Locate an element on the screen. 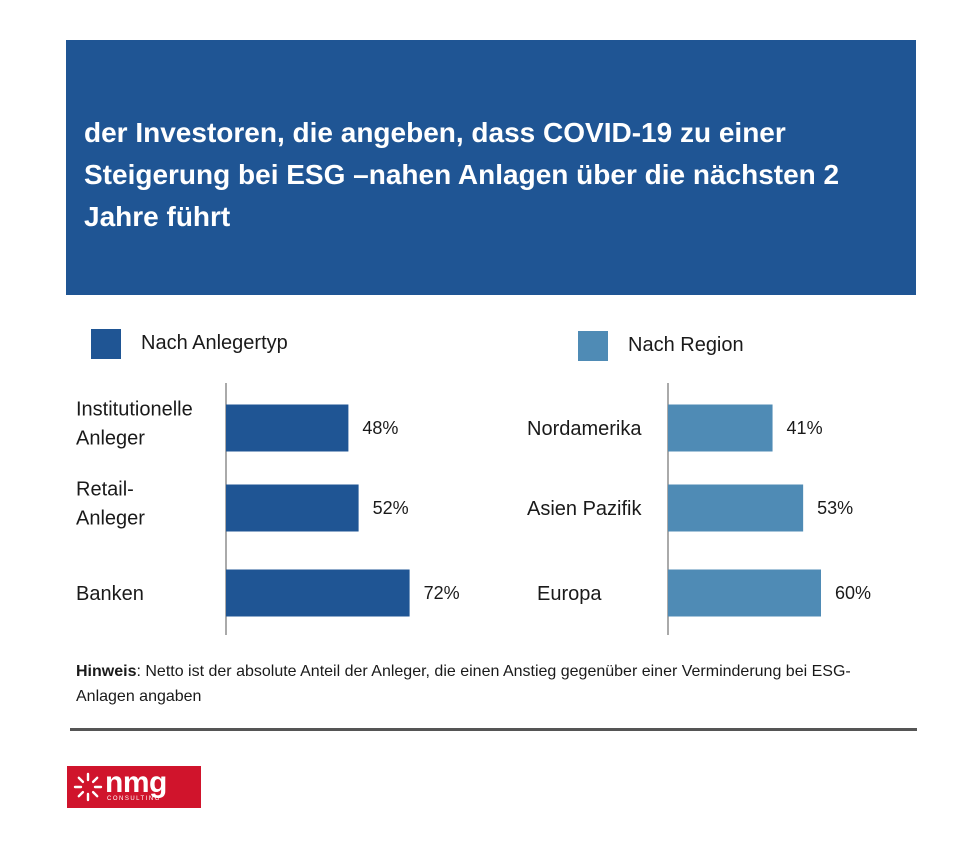  divider is located at coordinates (493, 729).